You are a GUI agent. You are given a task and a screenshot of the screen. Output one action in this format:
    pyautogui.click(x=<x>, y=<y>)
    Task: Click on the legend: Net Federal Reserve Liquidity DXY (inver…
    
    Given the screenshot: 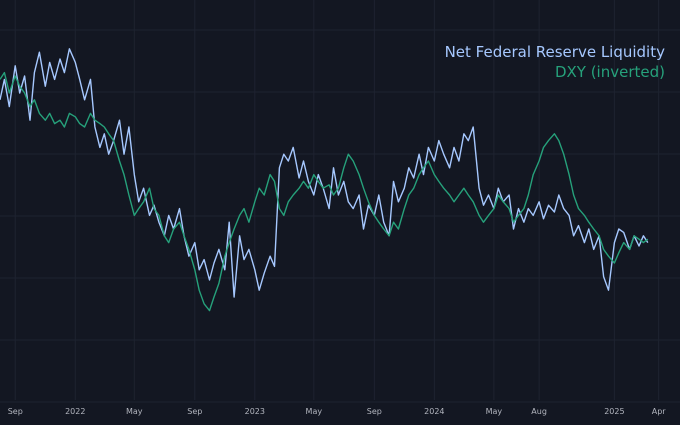 What is the action you would take?
    pyautogui.click(x=555, y=62)
    